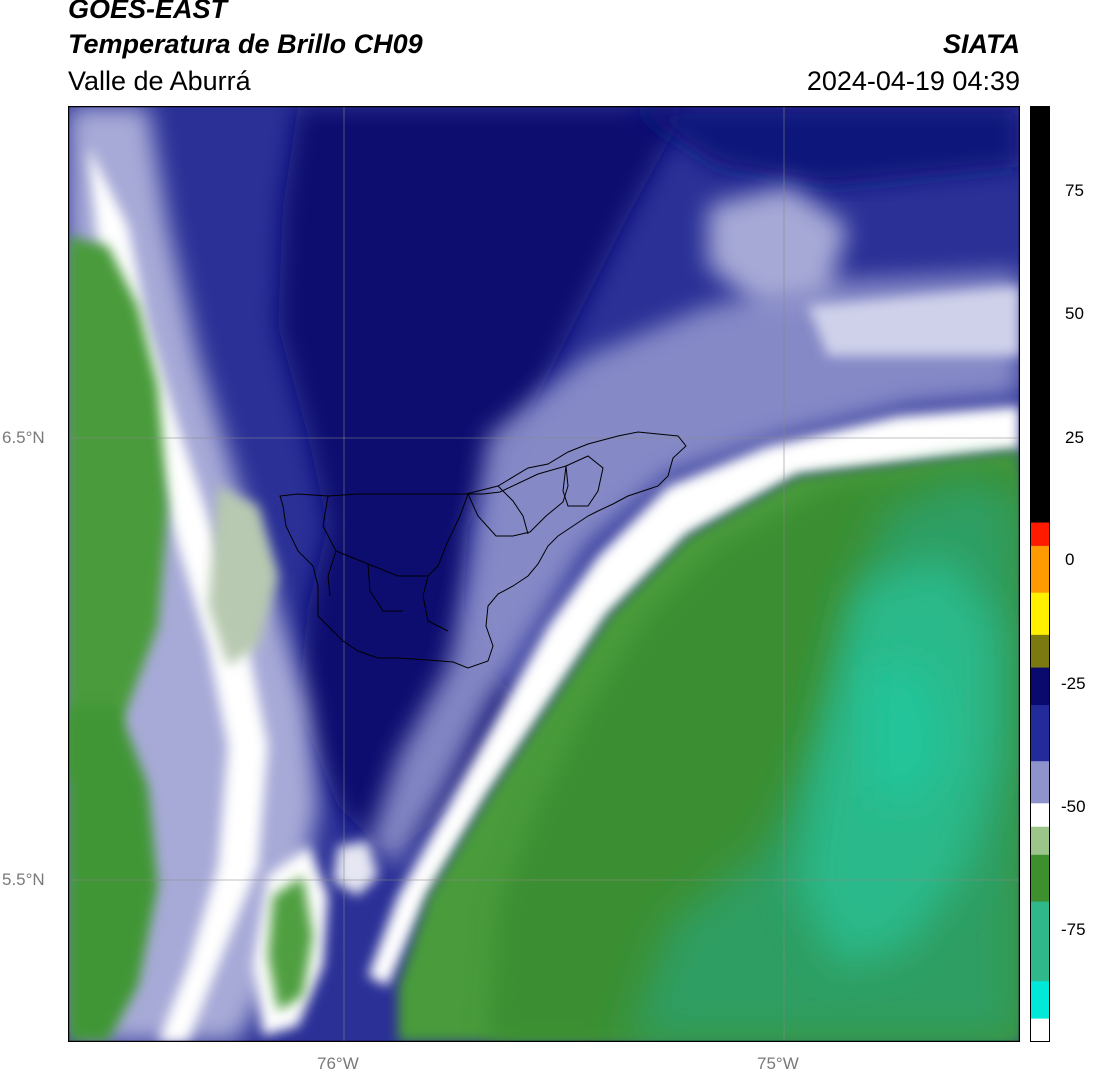 The width and height of the screenshot is (1094, 1078). Describe the element at coordinates (1070, 559) in the screenshot. I see `colorbar-tick-0: 0` at that location.